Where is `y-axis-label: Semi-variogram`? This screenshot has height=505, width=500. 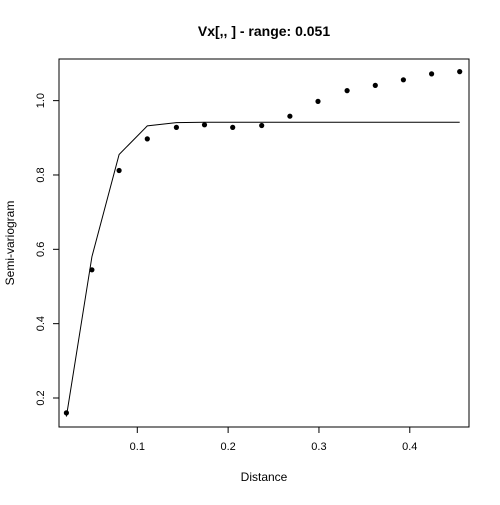
y-axis-label: Semi-variogram is located at coordinates (10, 243).